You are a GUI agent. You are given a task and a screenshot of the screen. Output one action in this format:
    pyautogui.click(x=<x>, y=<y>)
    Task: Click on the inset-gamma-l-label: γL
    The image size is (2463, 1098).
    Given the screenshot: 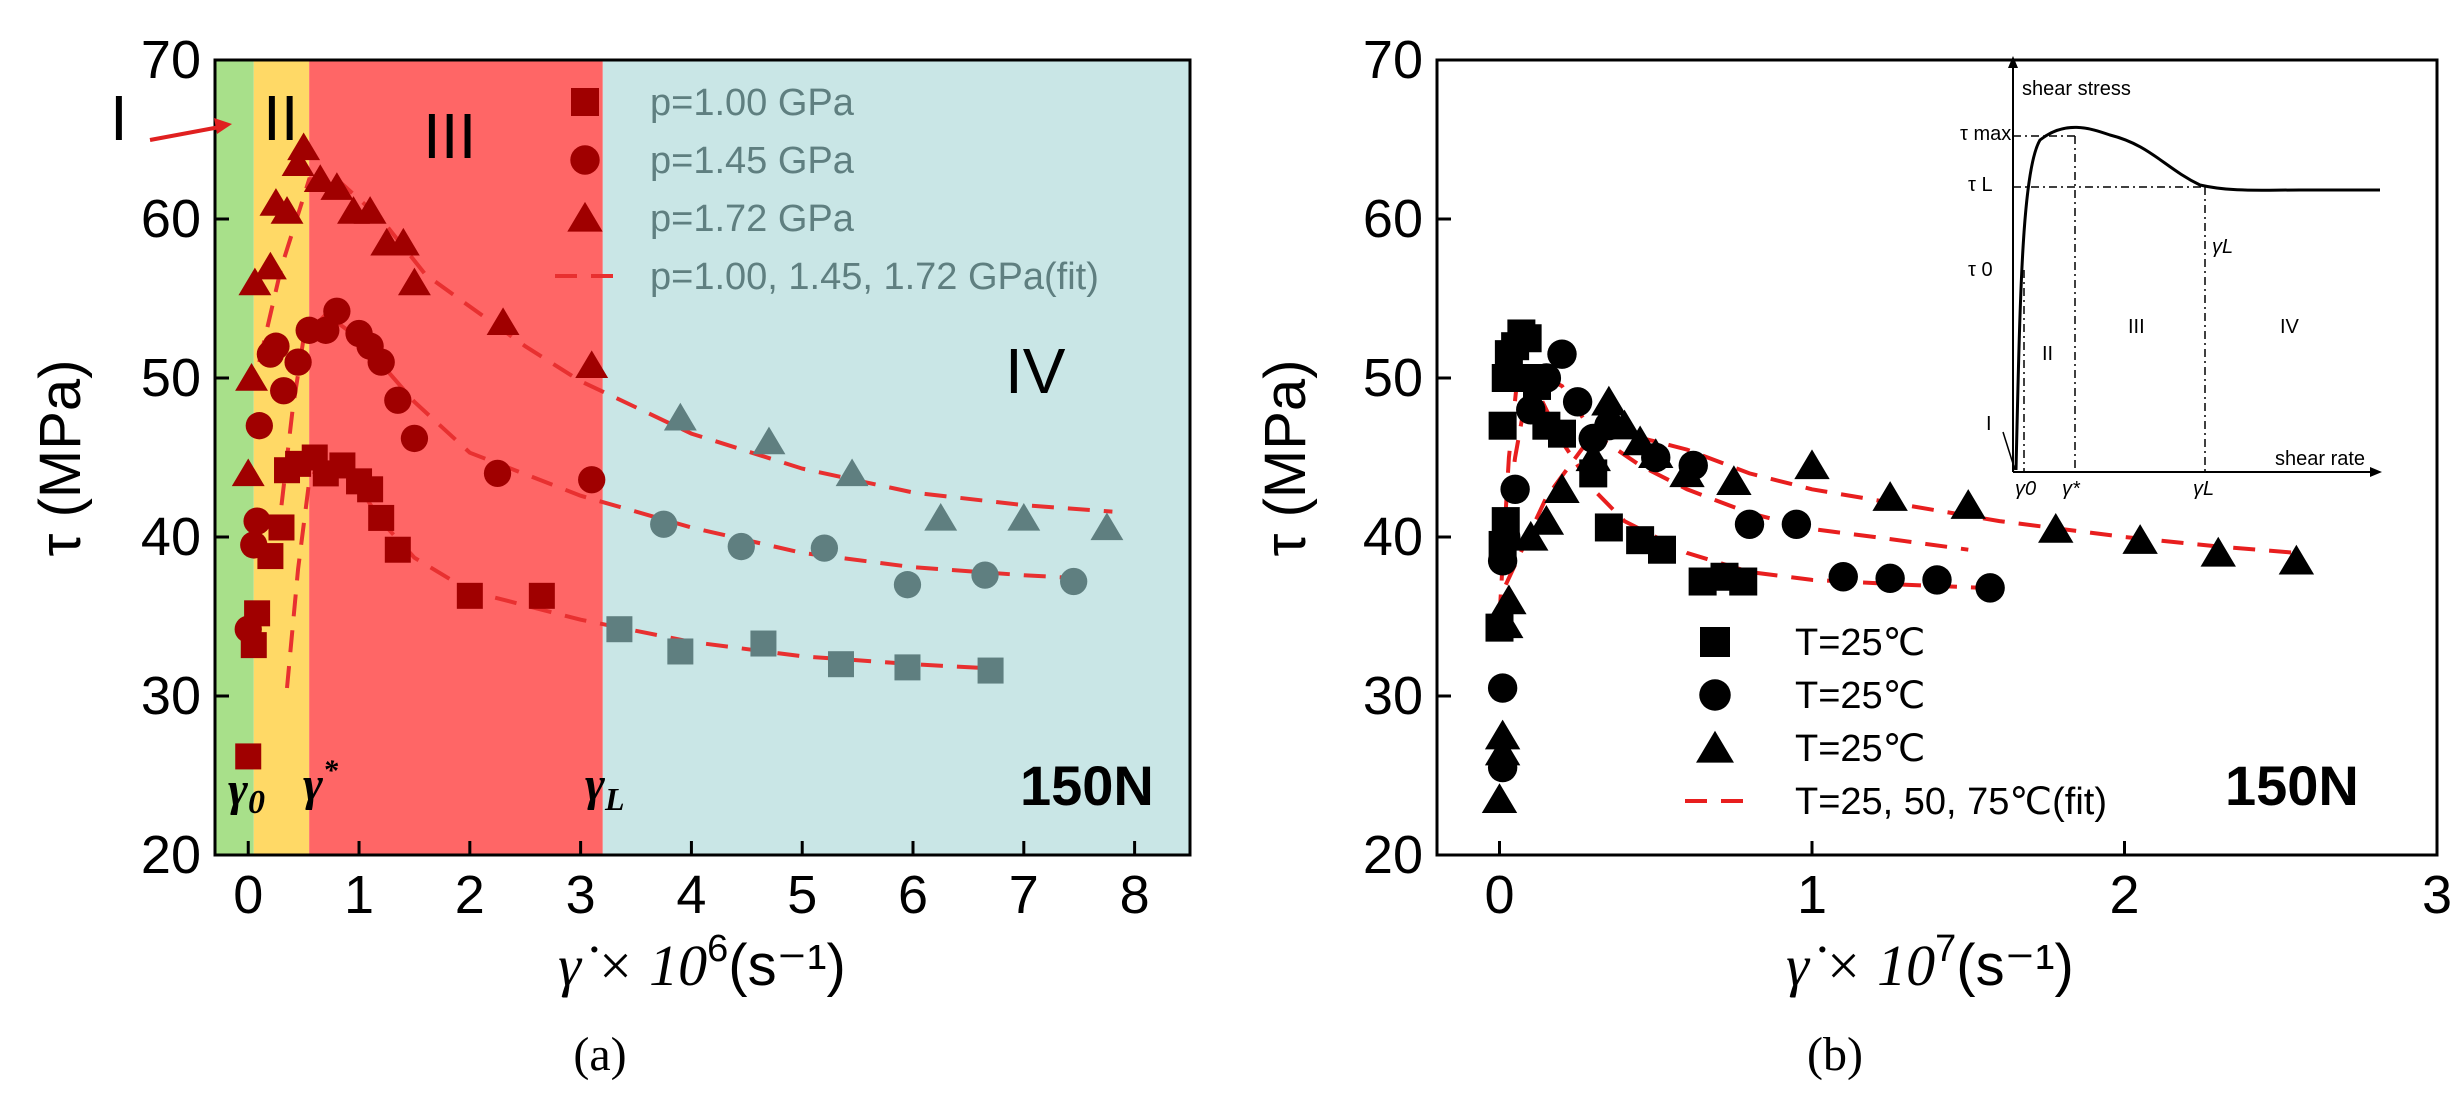 What is the action you would take?
    pyautogui.click(x=2203, y=489)
    